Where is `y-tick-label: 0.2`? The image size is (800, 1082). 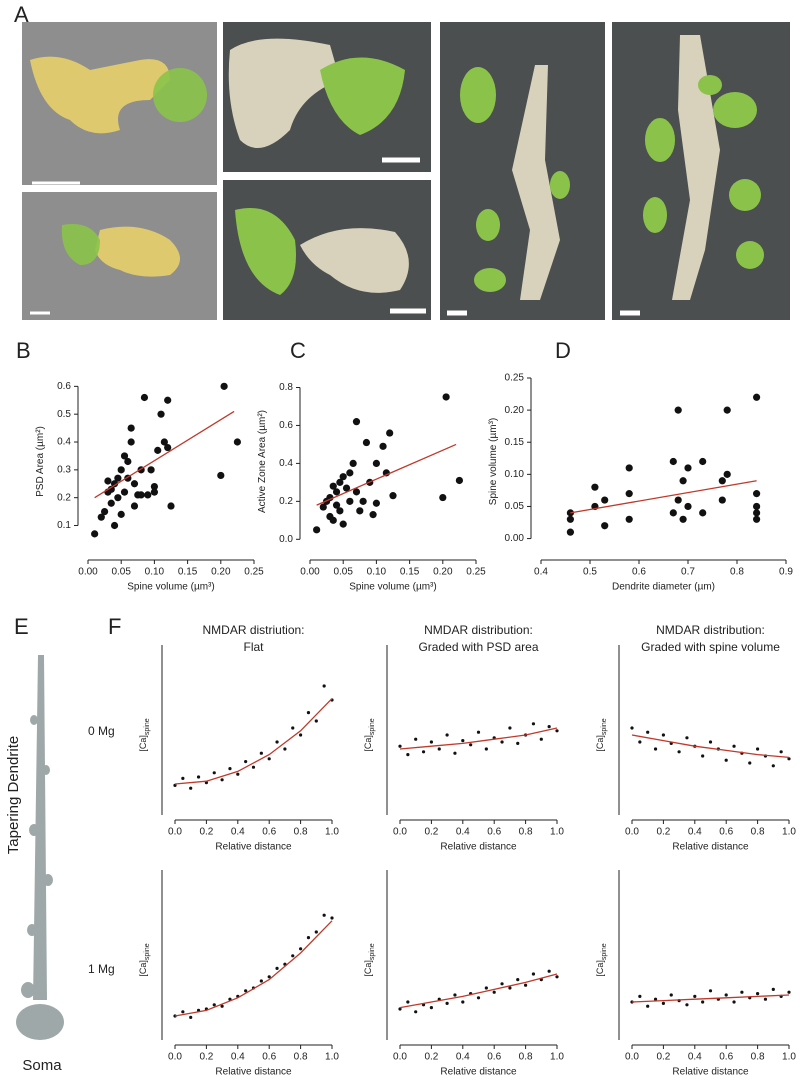 y-tick-label: 0.2 is located at coordinates (286, 501).